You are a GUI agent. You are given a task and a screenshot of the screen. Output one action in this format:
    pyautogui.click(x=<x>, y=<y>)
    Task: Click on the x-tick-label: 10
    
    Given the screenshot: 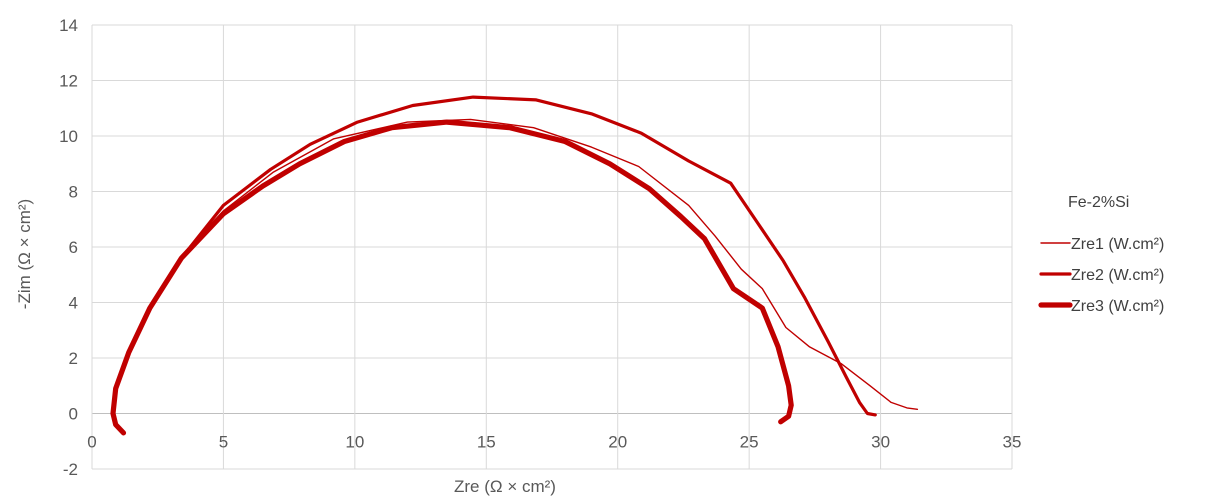 What is the action you would take?
    pyautogui.click(x=354, y=442)
    